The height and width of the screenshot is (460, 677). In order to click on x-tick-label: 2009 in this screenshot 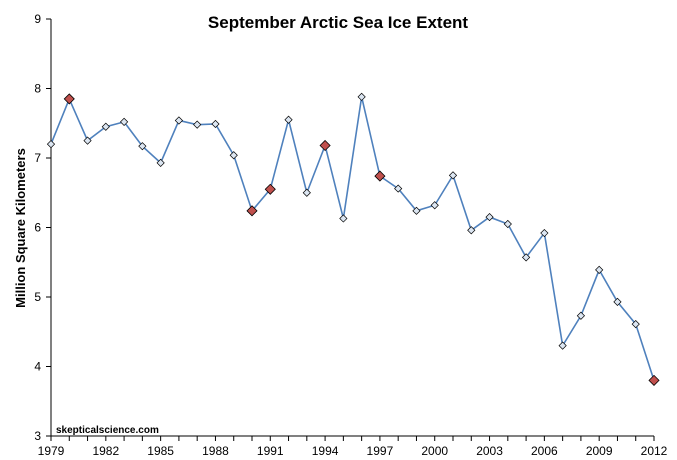, I will do `click(599, 451)`.